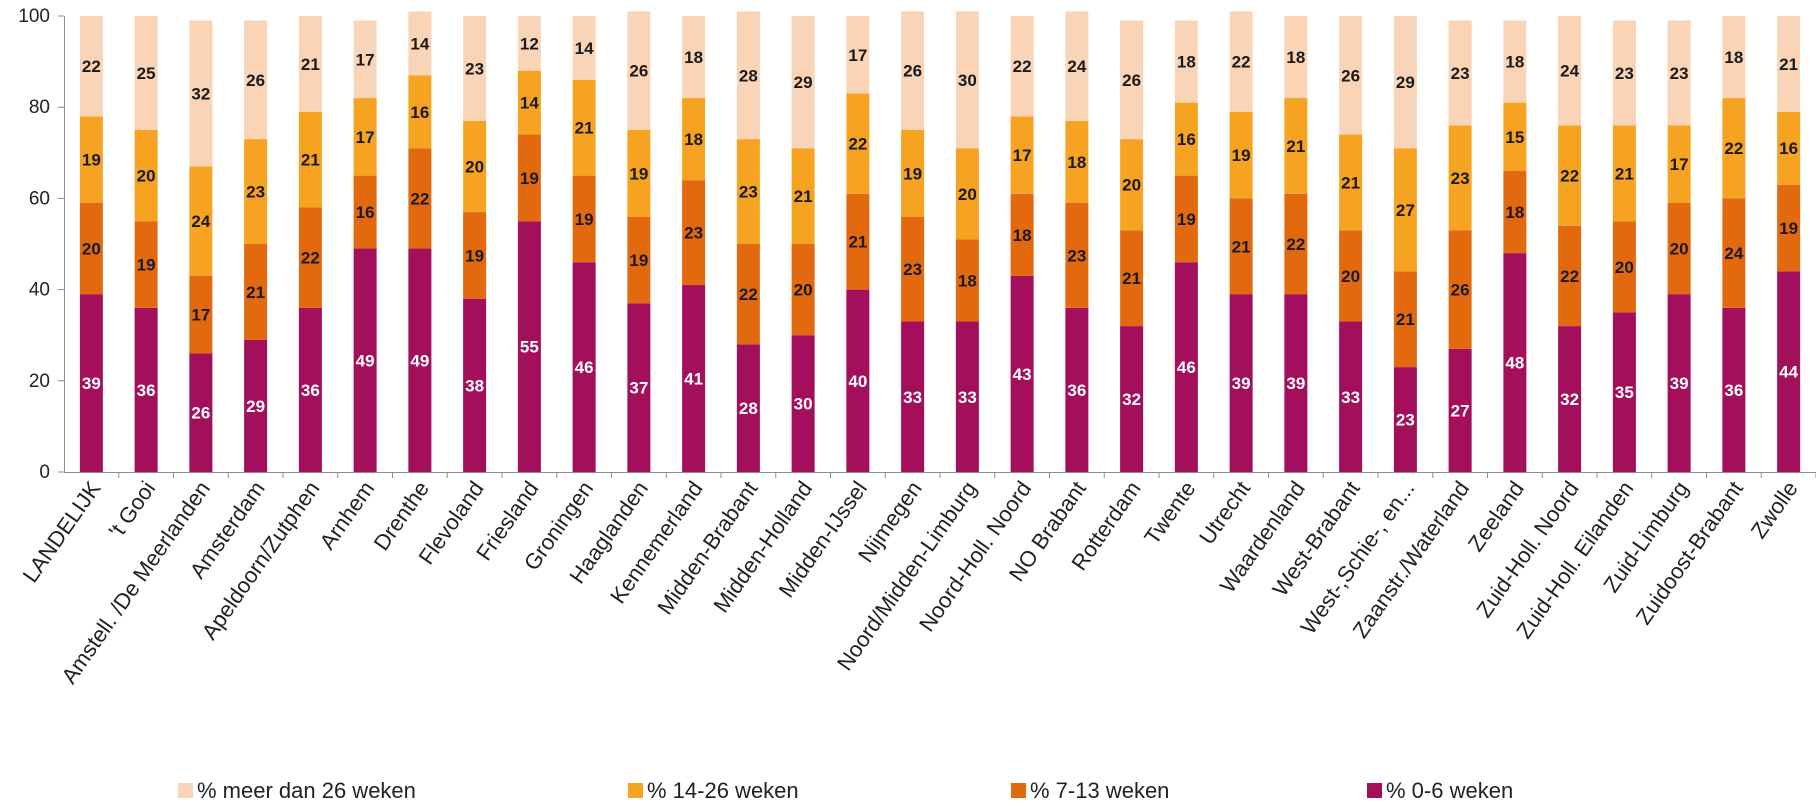 The image size is (1816, 811). What do you see at coordinates (1169, 513) in the screenshot?
I see `x-tick-label: Twente` at bounding box center [1169, 513].